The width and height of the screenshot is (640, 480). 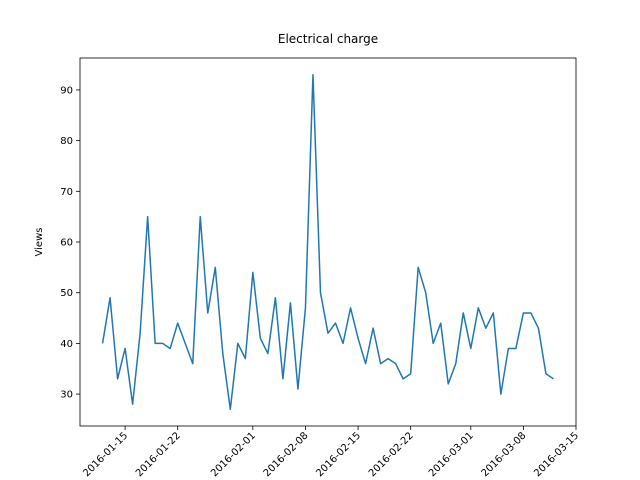 I want to click on y-tick-label: 70, so click(x=66, y=192).